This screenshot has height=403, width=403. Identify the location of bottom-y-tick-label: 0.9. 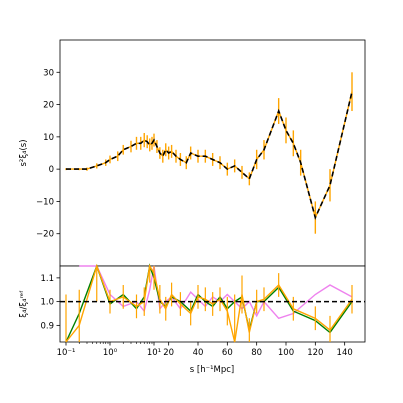
(47, 326).